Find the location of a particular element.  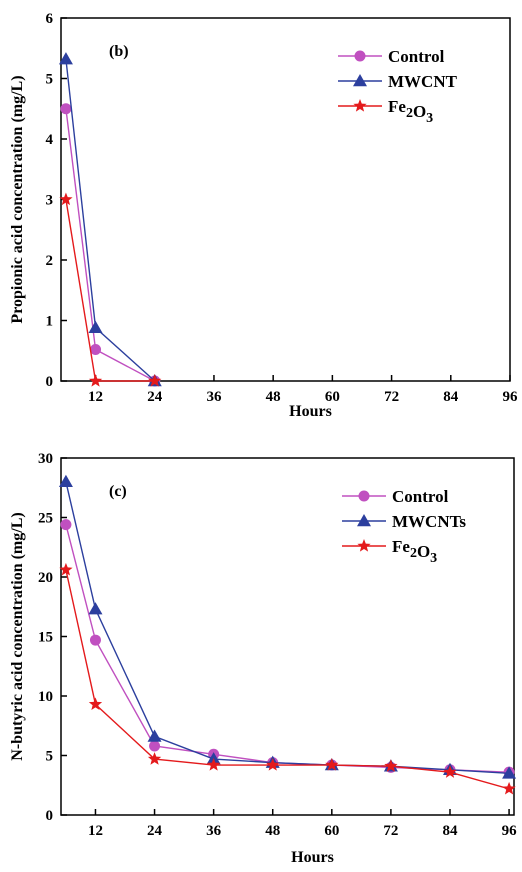

series-line is located at coordinates (110, 290).